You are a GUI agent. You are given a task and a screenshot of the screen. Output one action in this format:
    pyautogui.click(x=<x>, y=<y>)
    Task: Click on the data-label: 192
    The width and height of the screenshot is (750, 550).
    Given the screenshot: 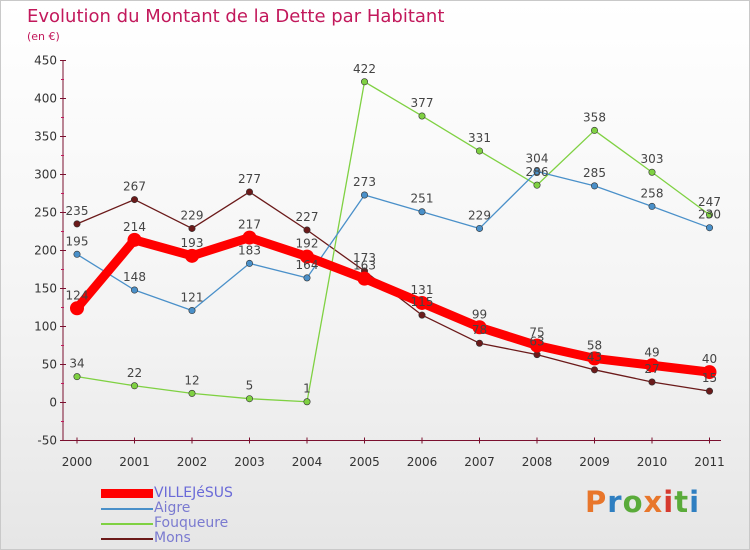 What is the action you would take?
    pyautogui.click(x=307, y=244)
    